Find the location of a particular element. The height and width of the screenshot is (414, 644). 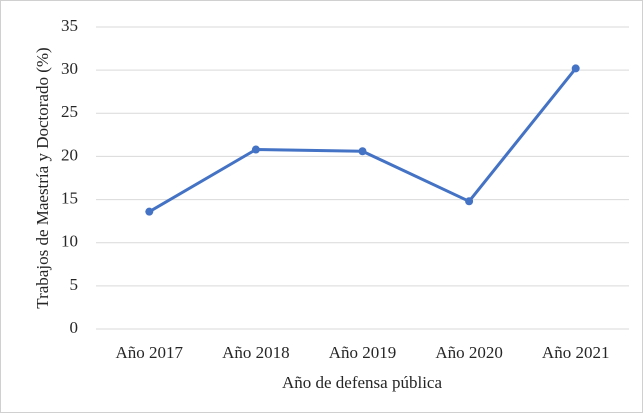

x-tick-label: Año 2021 is located at coordinates (576, 352).